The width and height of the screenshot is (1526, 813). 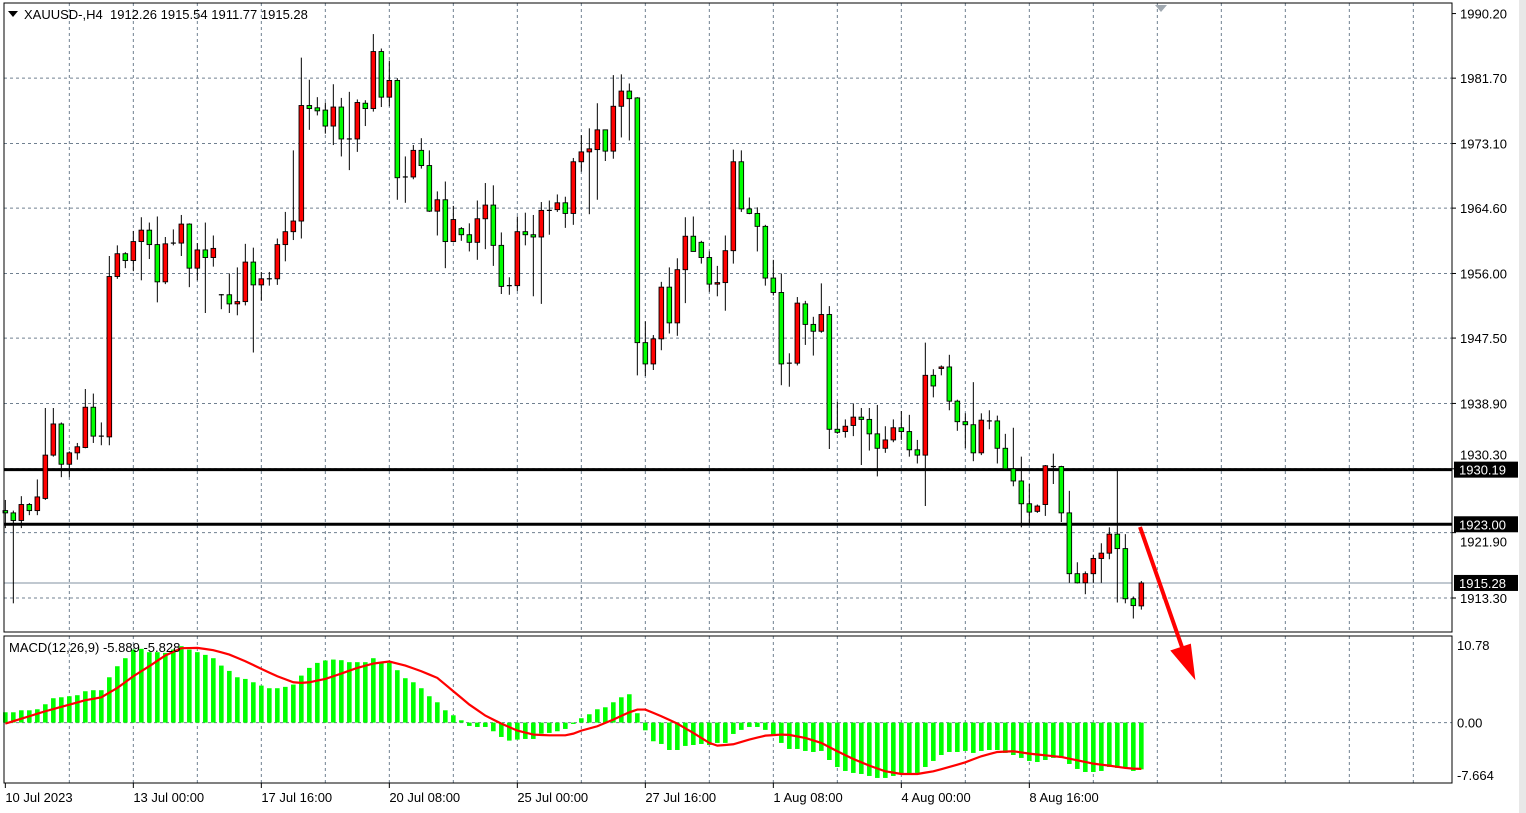 What do you see at coordinates (1483, 78) in the screenshot?
I see `price-tick-label: 1981.70` at bounding box center [1483, 78].